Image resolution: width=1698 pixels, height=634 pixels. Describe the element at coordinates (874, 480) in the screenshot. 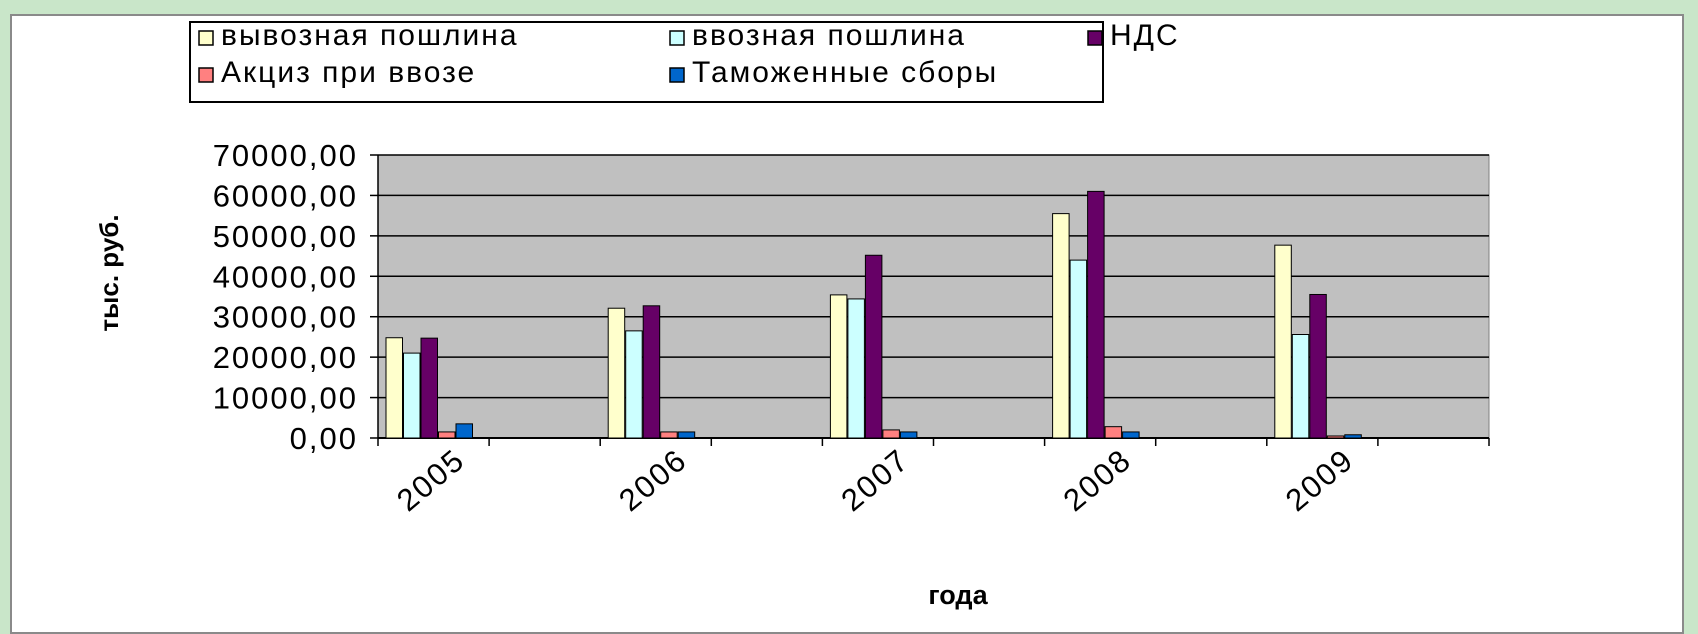

I see `x-tick-label: 2007` at that location.